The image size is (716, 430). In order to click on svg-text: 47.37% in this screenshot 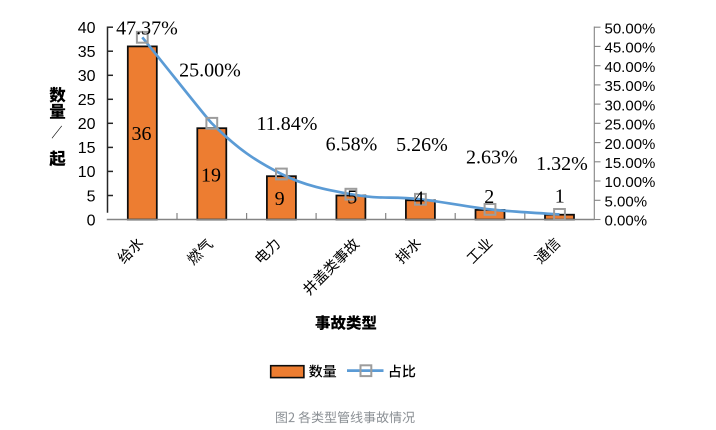, I will do `click(147, 28)`.